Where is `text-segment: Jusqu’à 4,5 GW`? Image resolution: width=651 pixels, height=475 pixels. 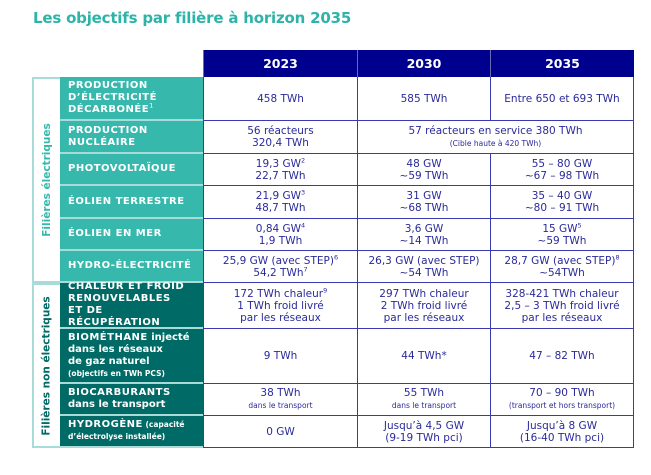 text-segment: Jusqu’à 4,5 GW is located at coordinates (424, 425).